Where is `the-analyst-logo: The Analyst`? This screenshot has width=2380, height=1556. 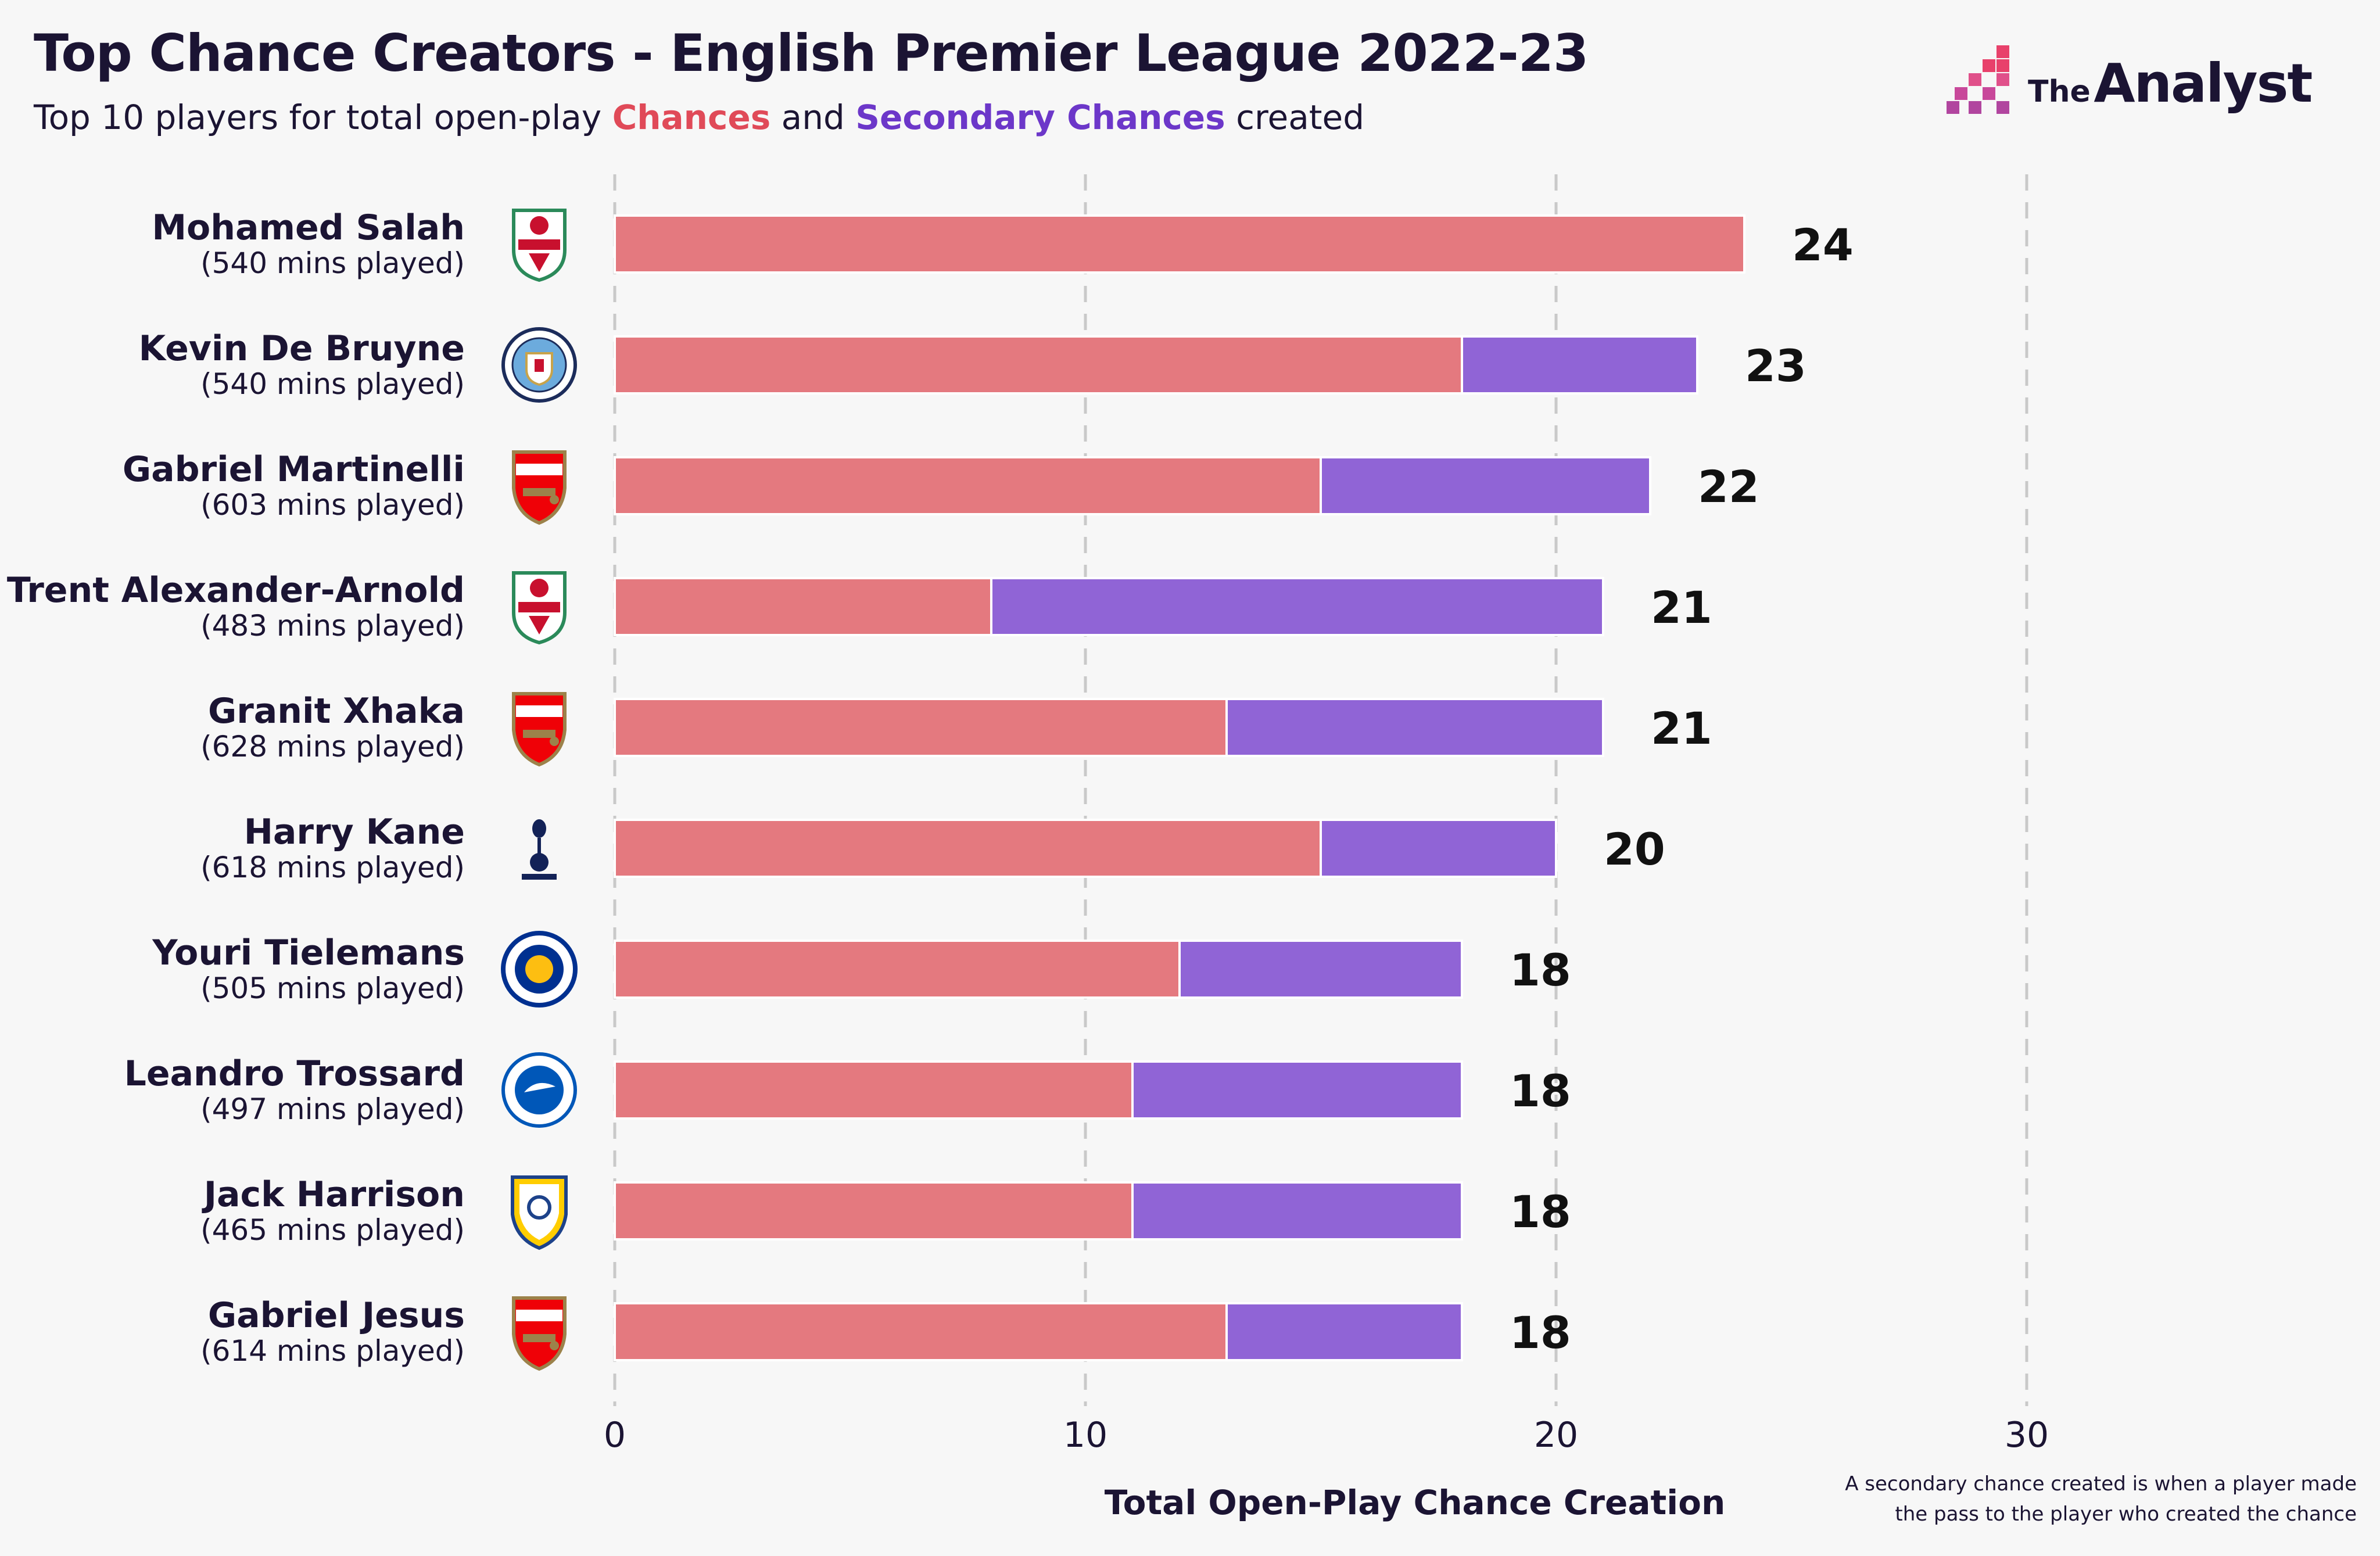 the-analyst-logo: The Analyst is located at coordinates (2132, 82).